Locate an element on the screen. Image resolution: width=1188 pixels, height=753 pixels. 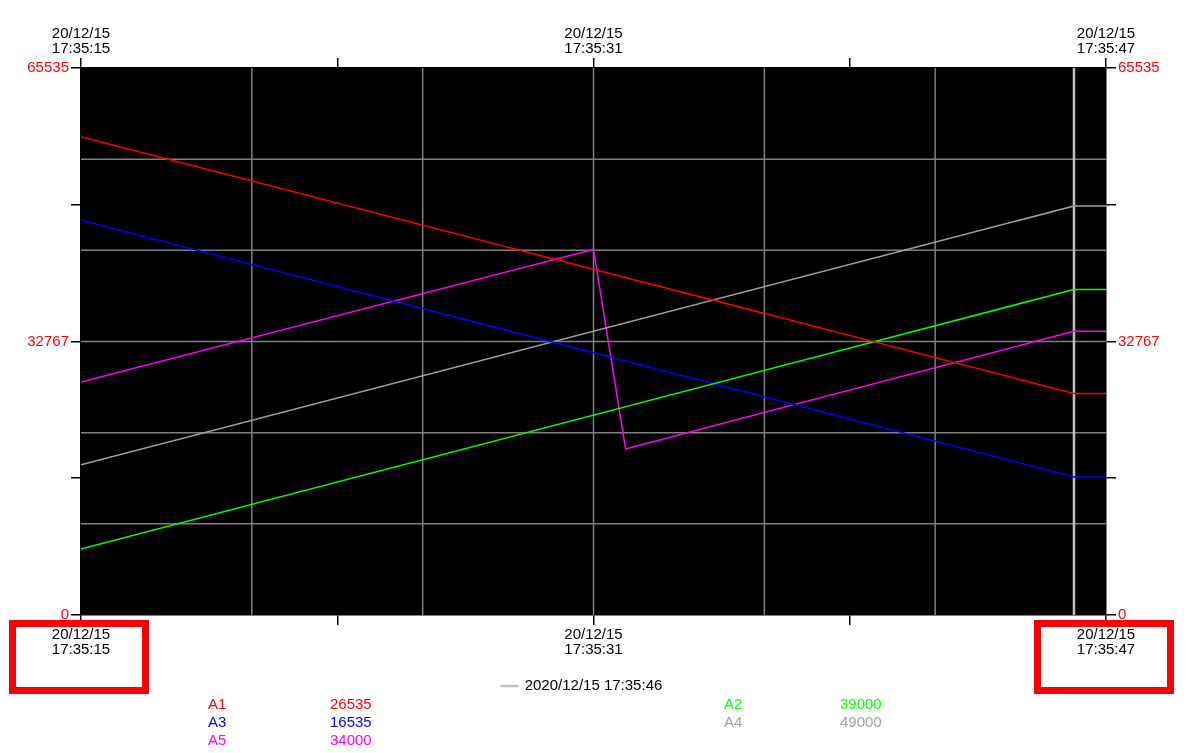
x2-tick-label: 20/12/15 17:35:47 is located at coordinates (1106, 39).